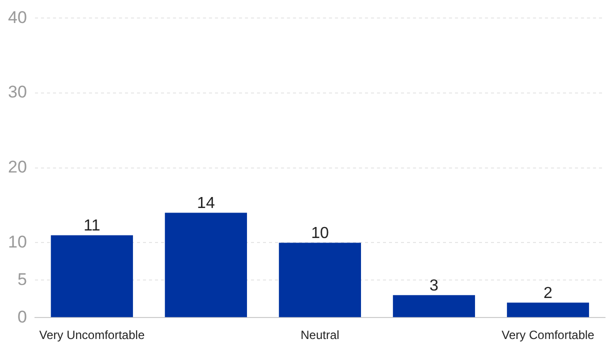 This screenshot has width=613, height=350. Describe the element at coordinates (17, 167) in the screenshot. I see `y-tick-label: 20` at that location.